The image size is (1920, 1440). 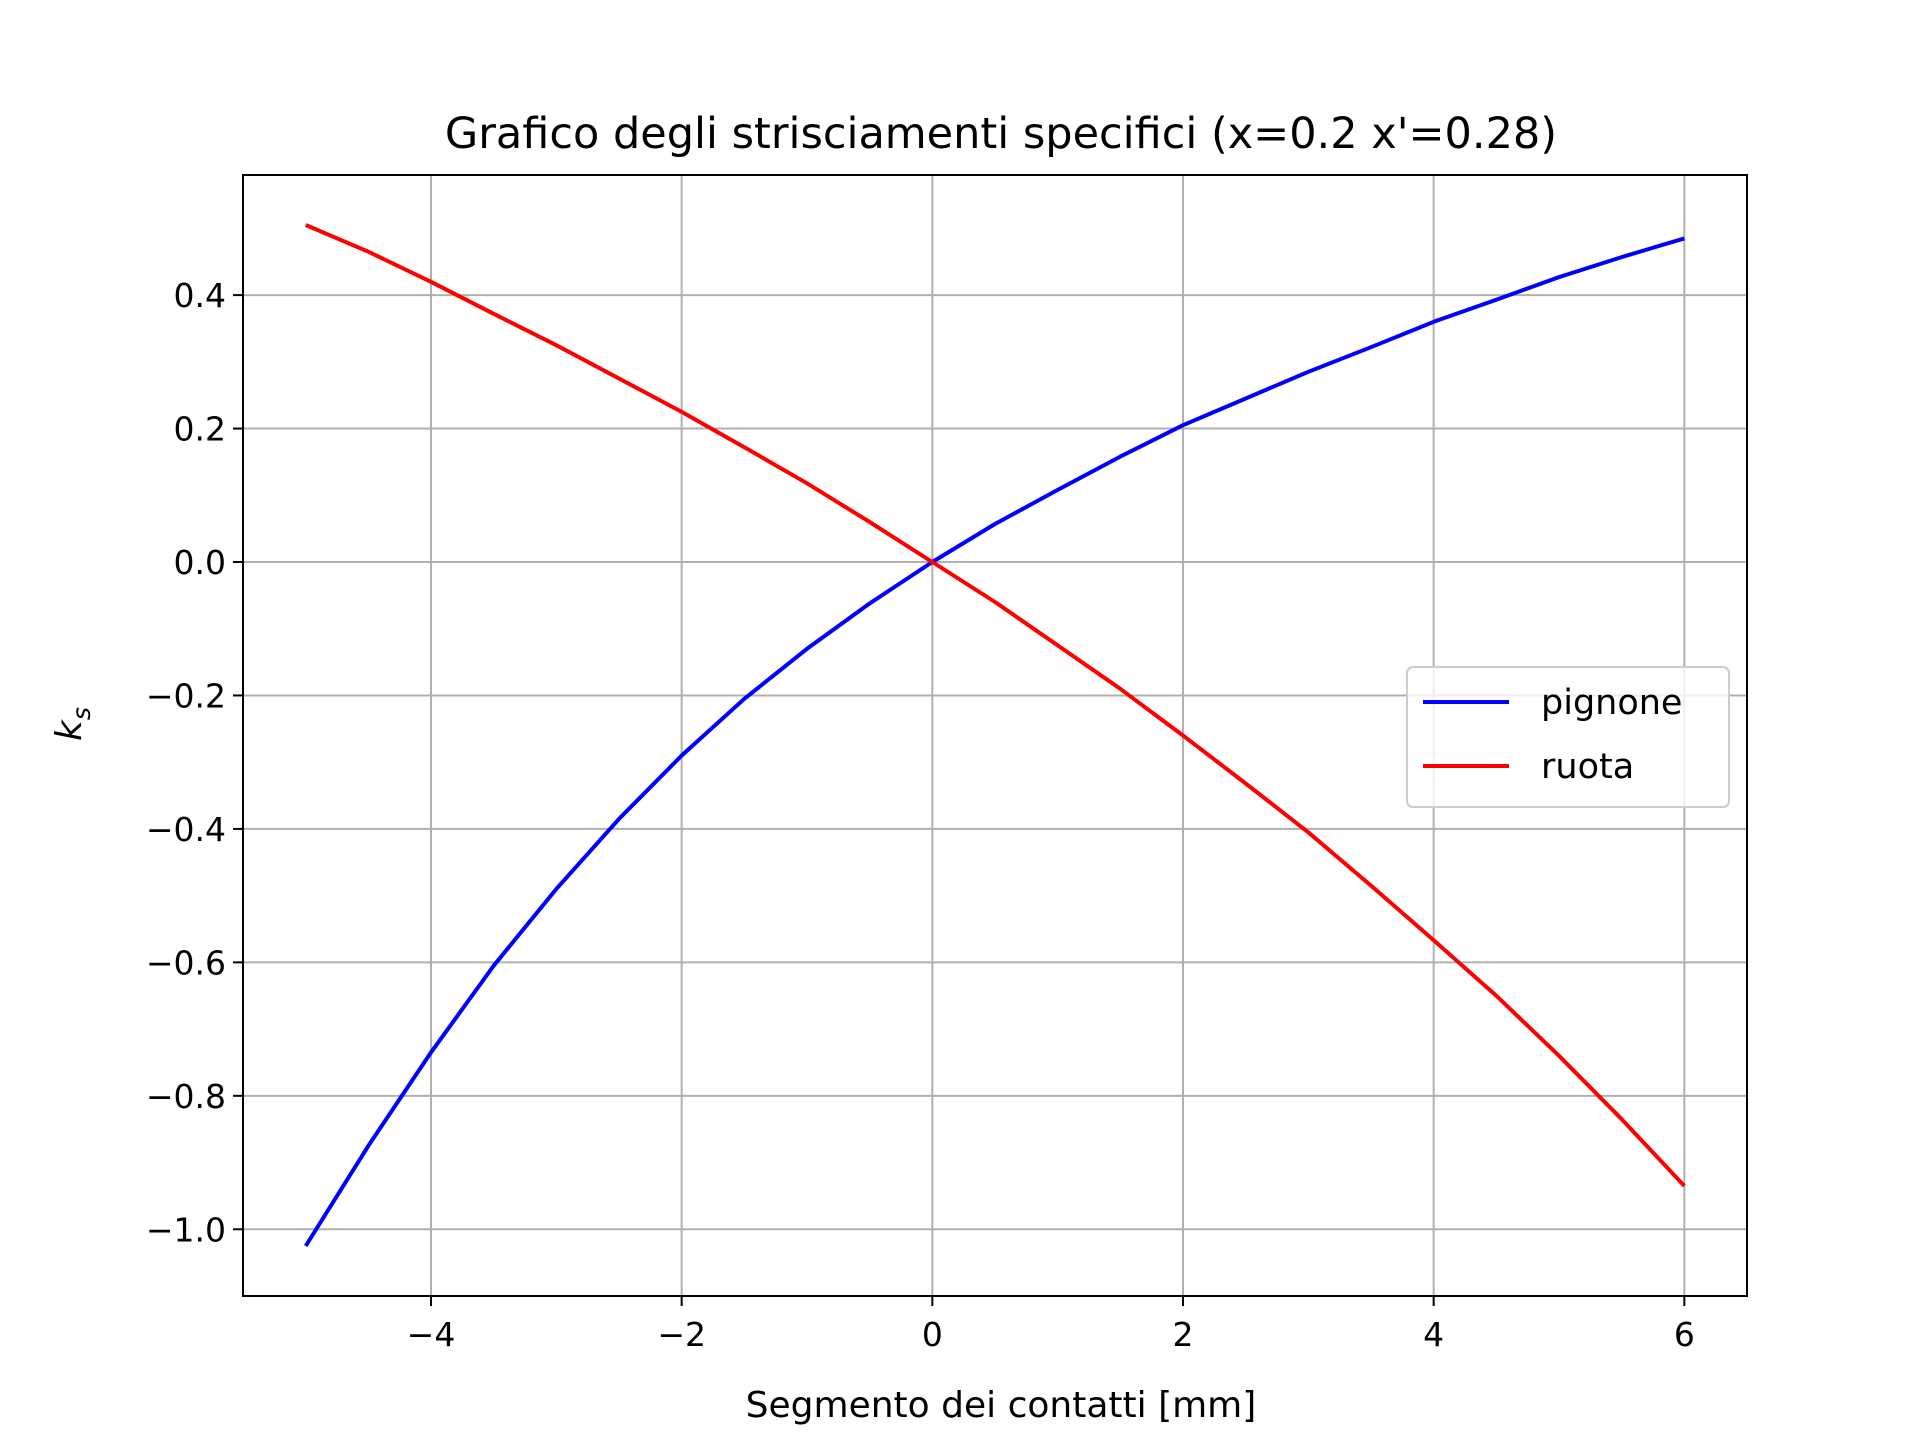 I want to click on x-axis-ticks: −4 −2 0 2 4 6, so click(x=1051, y=1325).